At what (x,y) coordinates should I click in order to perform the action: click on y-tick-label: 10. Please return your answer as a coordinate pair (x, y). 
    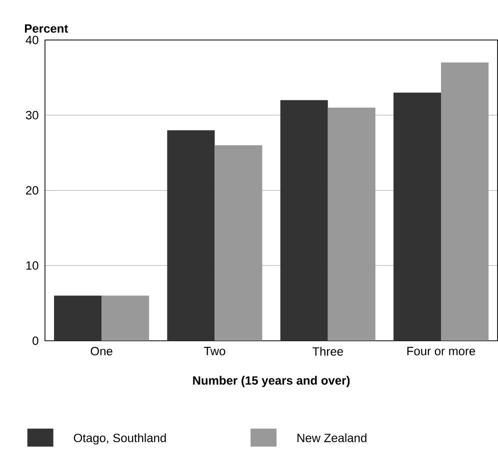
    Looking at the image, I should click on (32, 265).